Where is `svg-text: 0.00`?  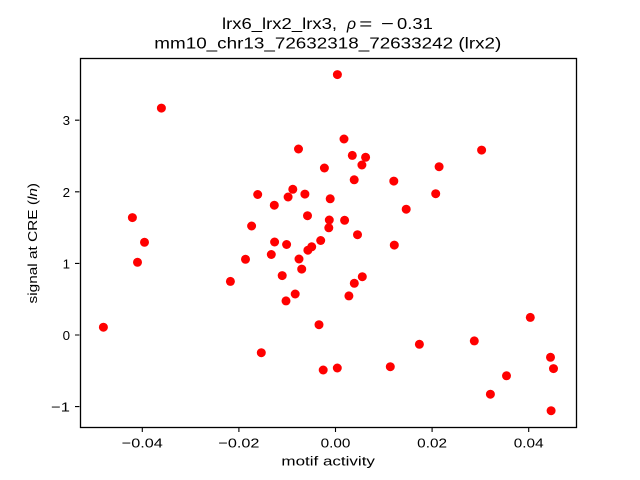
svg-text: 0.00 is located at coordinates (336, 442).